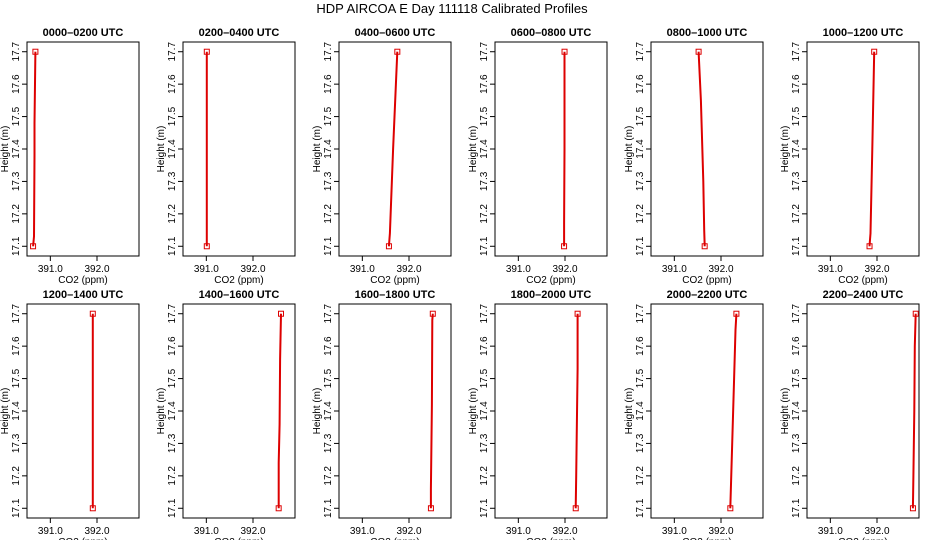 The height and width of the screenshot is (540, 936). I want to click on panel-title: 2200–2400 UTC, so click(863, 295).